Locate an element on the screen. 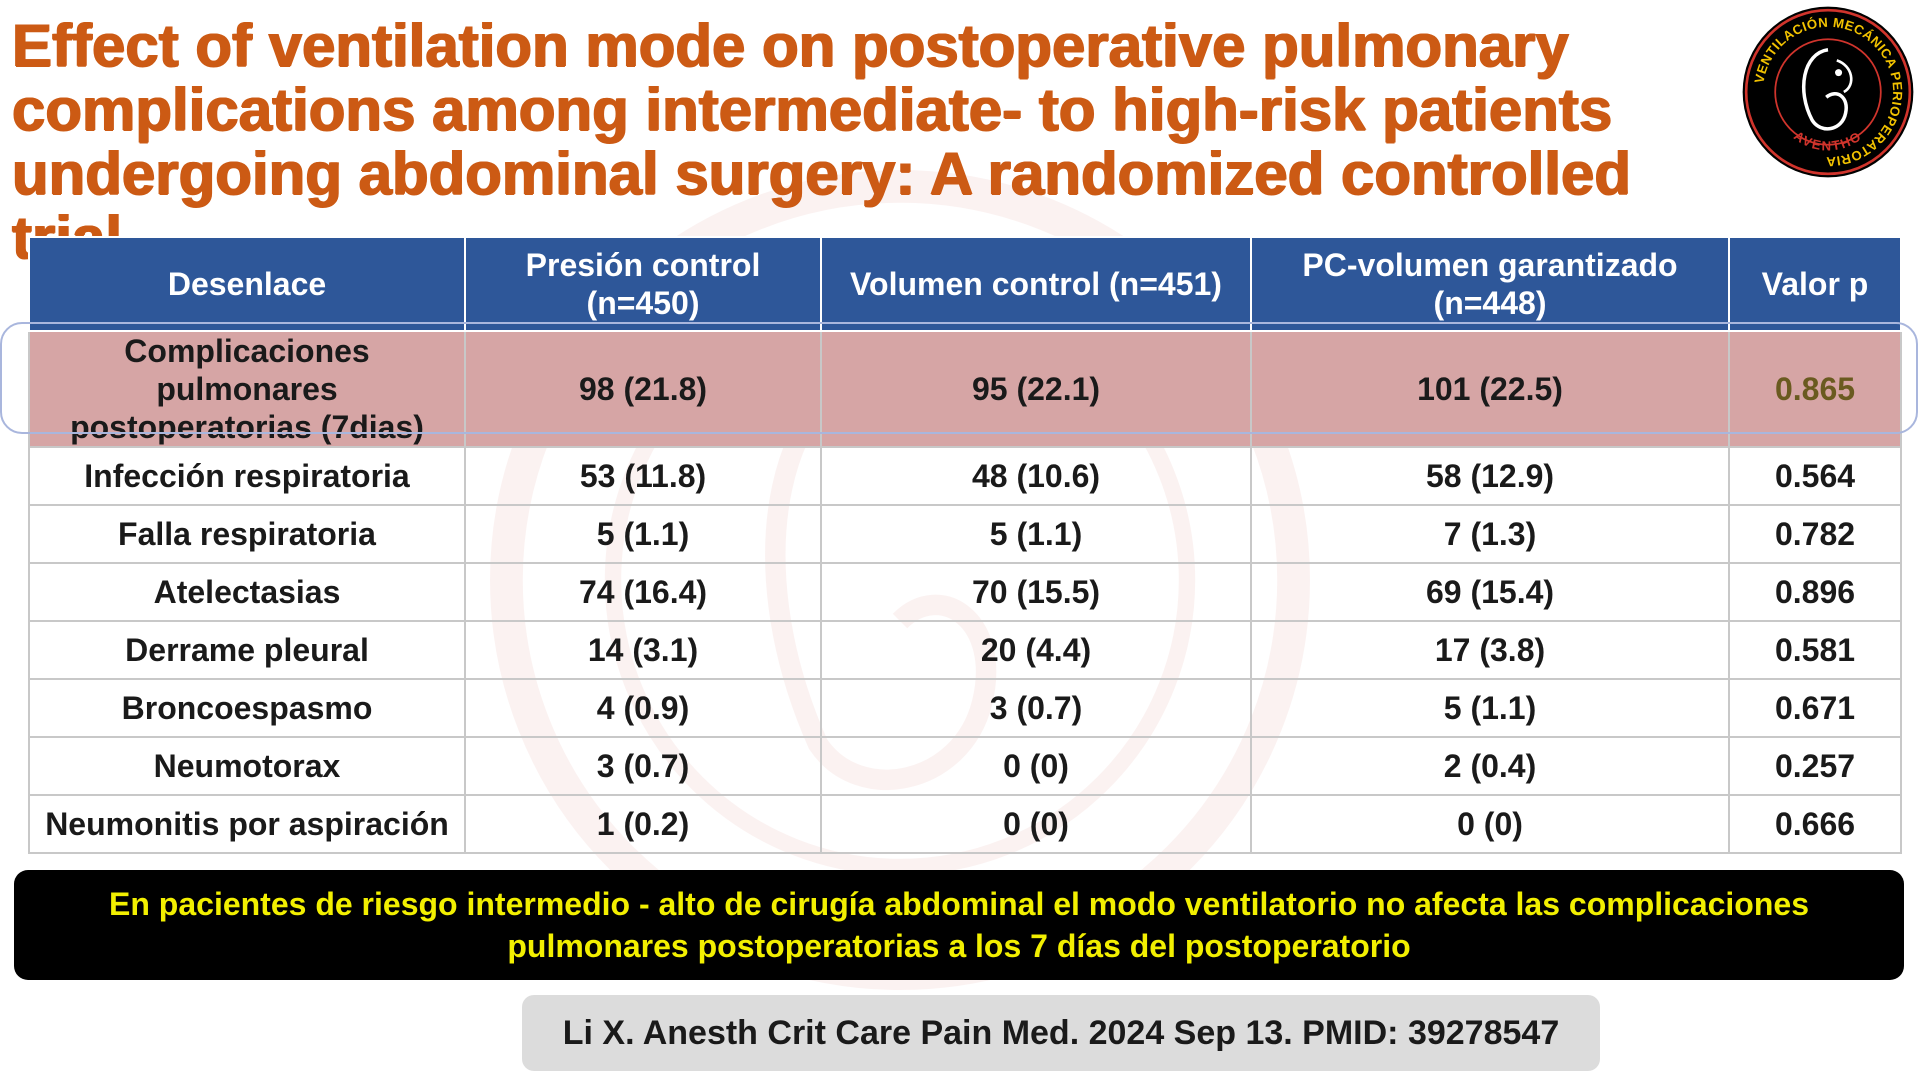  outcome-cell: Falla respiratoria is located at coordinates (247, 534).